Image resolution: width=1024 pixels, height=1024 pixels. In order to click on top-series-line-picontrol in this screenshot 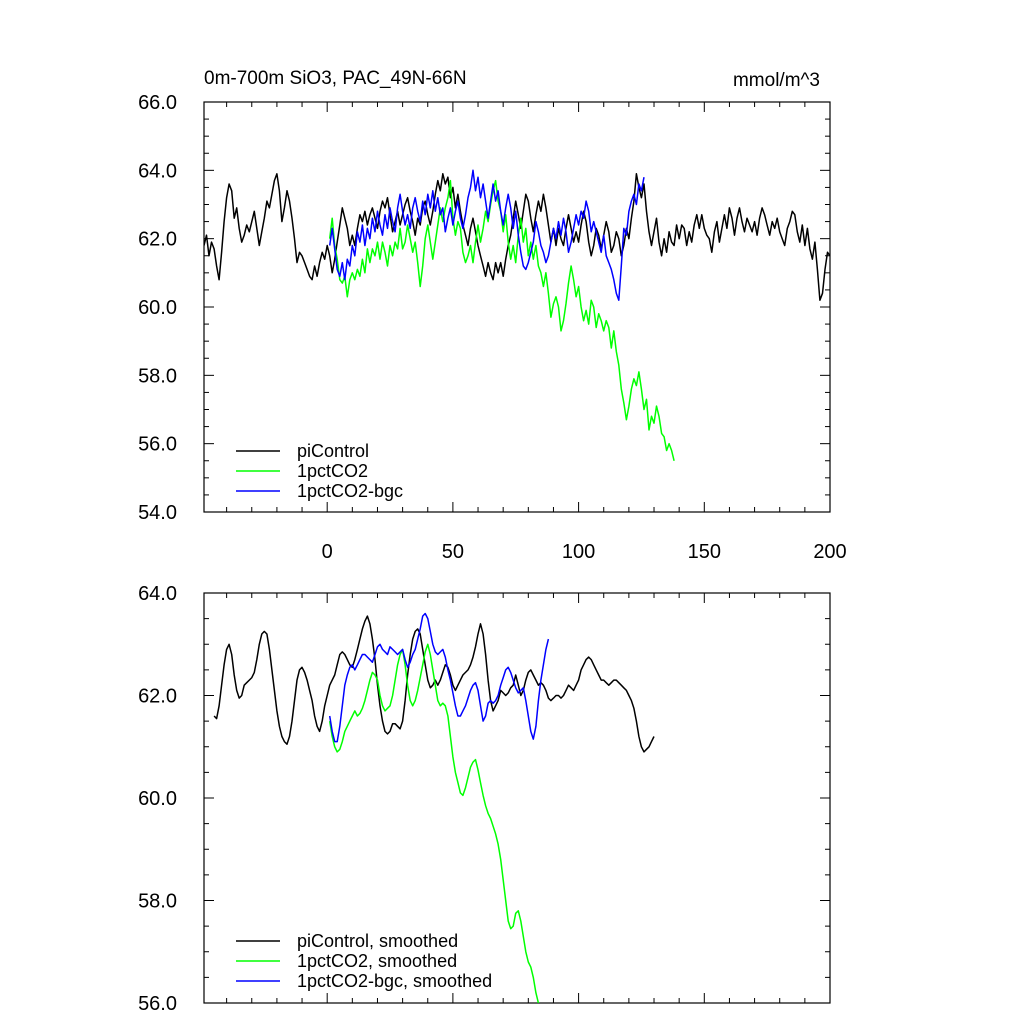, I will do `click(517, 237)`.